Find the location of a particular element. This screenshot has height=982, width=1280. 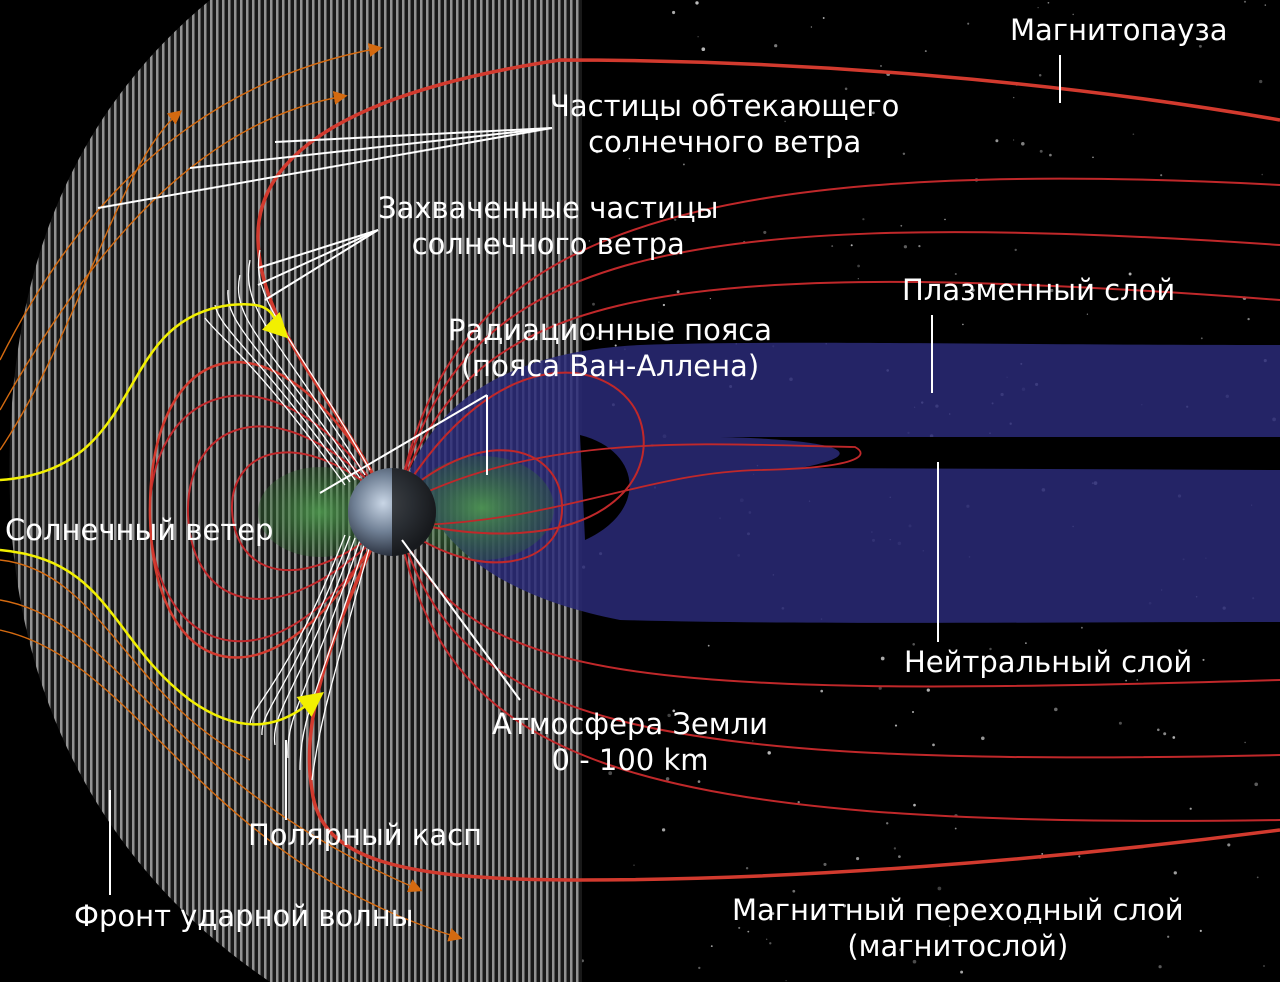

label-neutral-sheet: Нейтральный слой is located at coordinates (1048, 662).